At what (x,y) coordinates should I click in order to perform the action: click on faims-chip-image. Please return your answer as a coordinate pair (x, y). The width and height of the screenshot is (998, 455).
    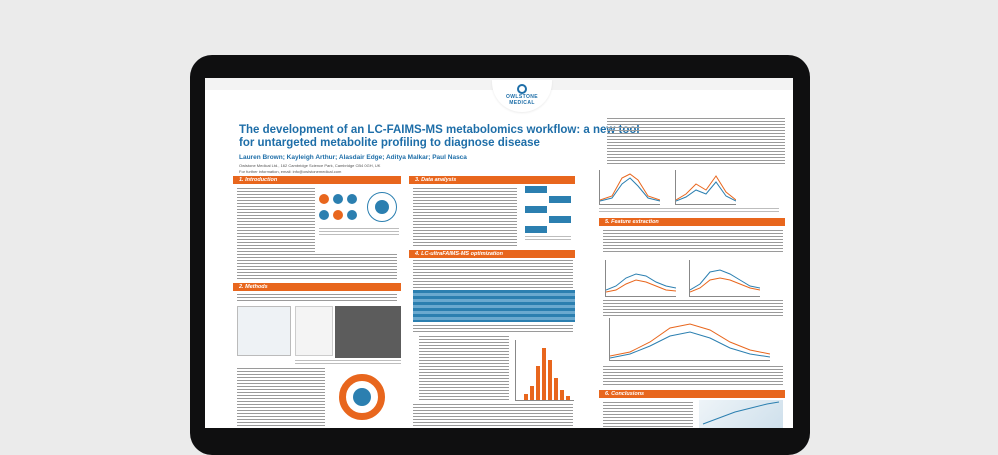
    Looking at the image, I should click on (314, 331).